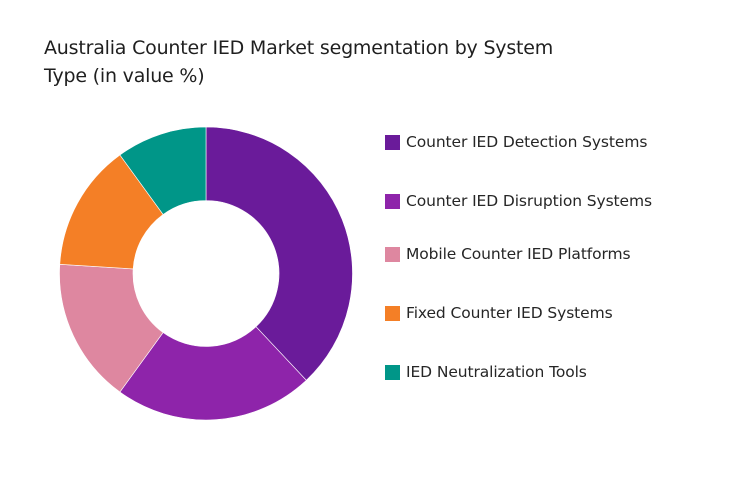 This screenshot has width=745, height=484. Describe the element at coordinates (529, 201) in the screenshot. I see `legend-label-disruption: Counter IED Disruption Systems` at that location.